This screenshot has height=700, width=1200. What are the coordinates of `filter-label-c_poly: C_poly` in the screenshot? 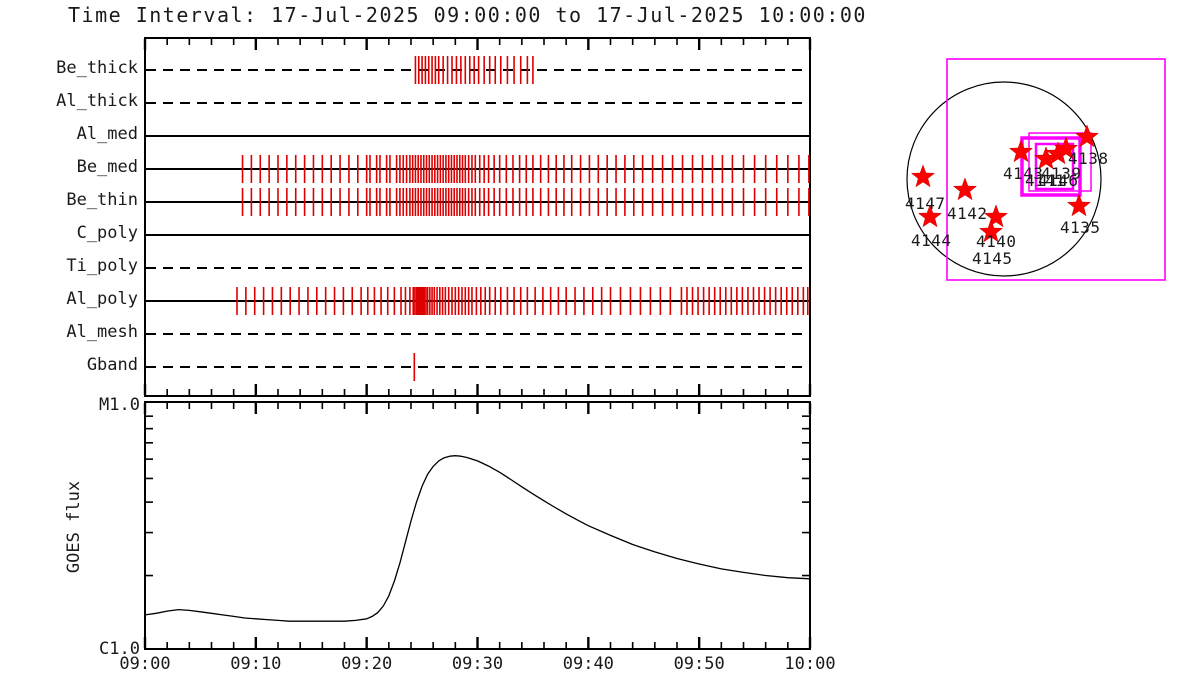 It's located at (107, 233).